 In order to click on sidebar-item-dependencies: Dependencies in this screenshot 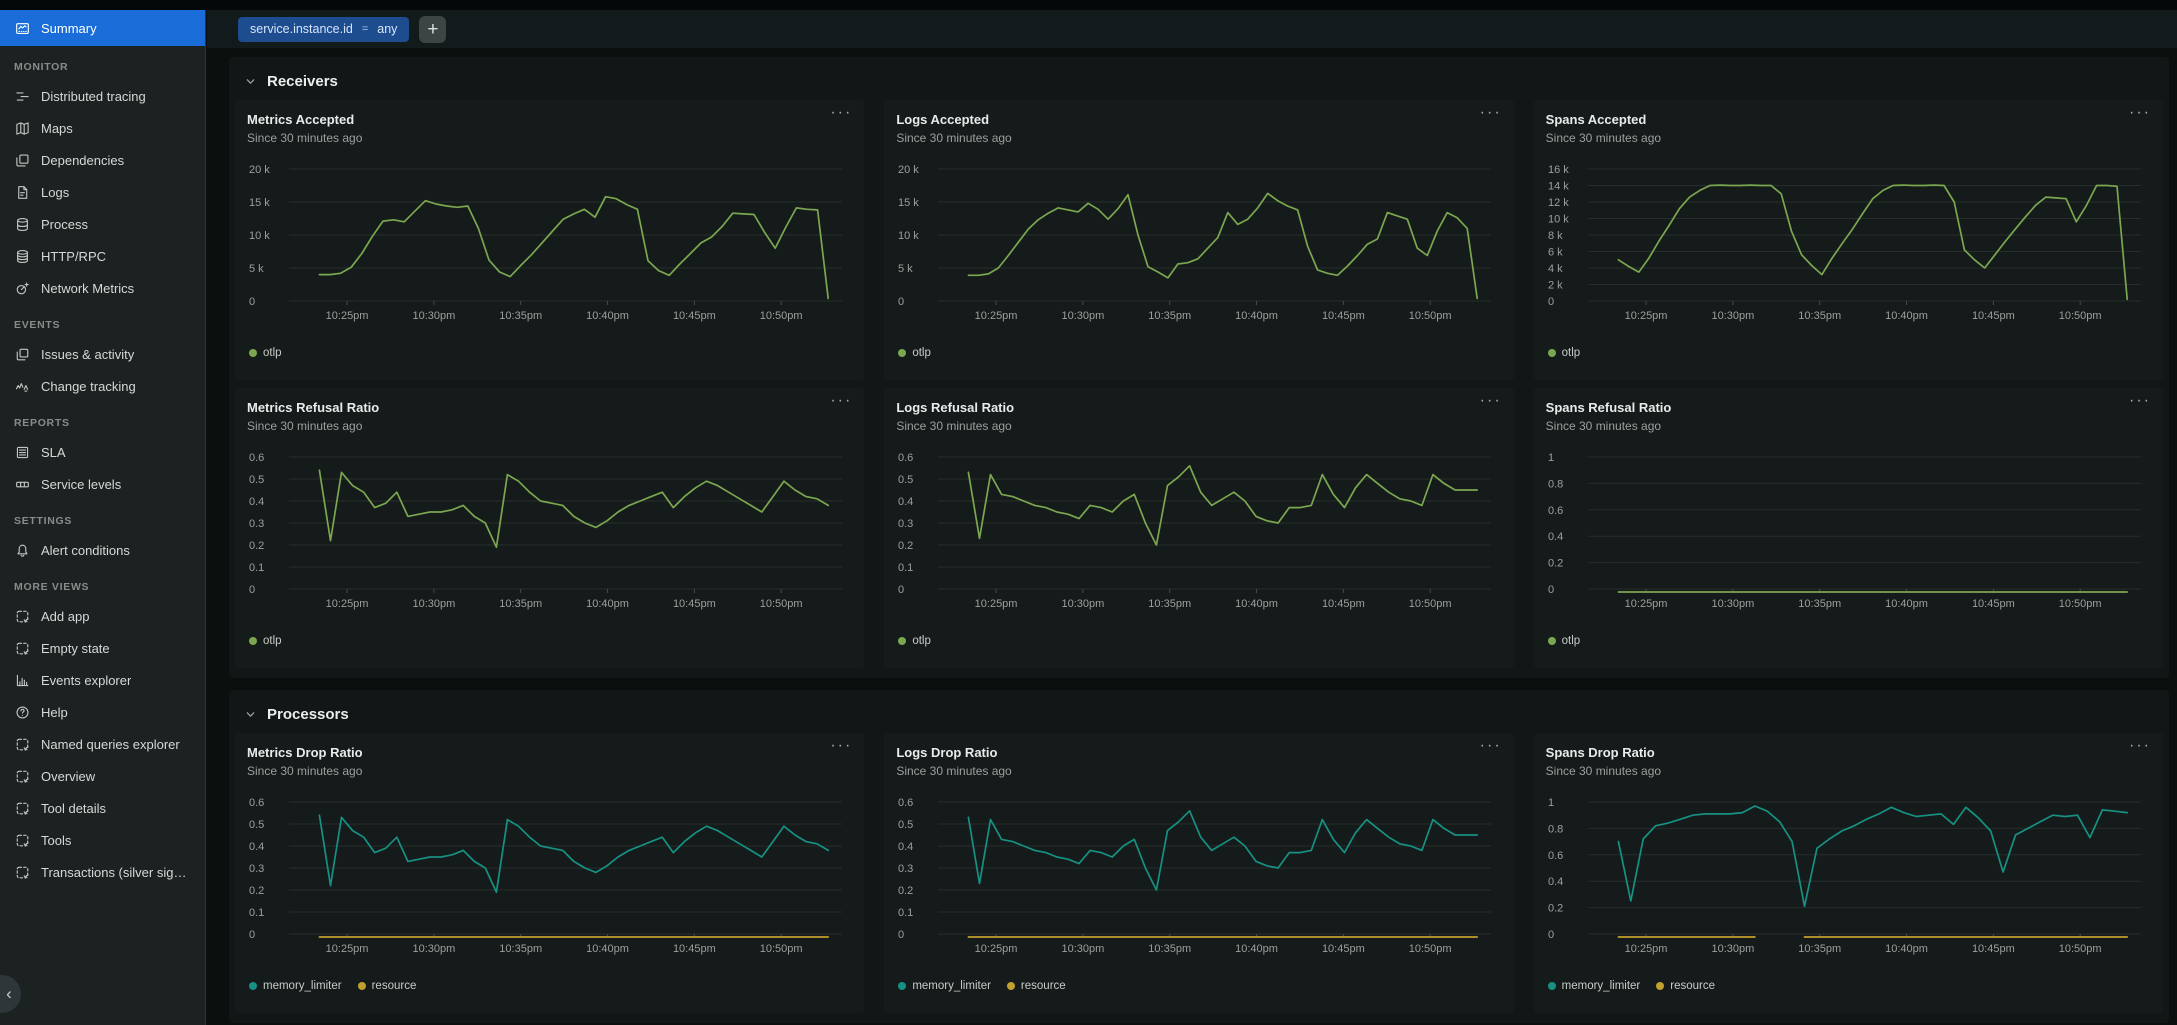, I will do `click(102, 160)`.